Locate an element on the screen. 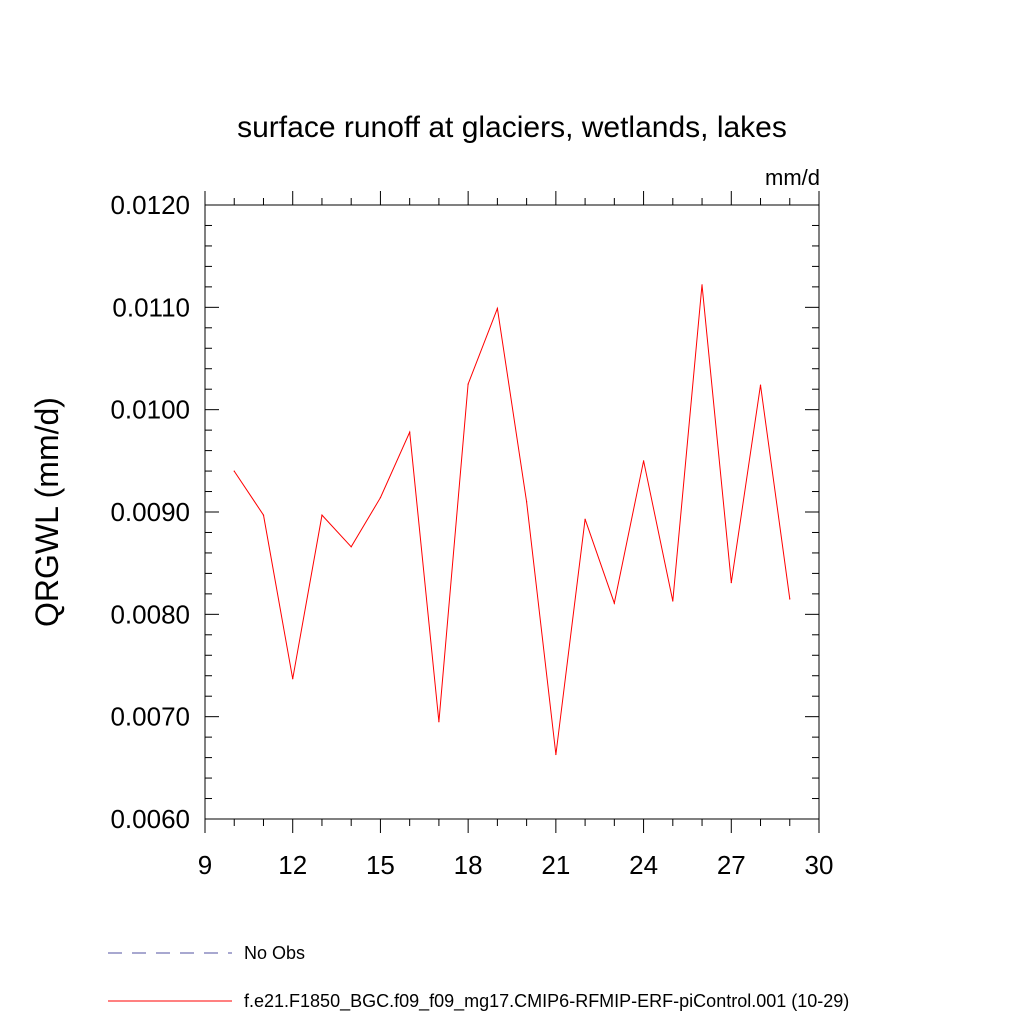  x-tick-label: 21 is located at coordinates (555, 865).